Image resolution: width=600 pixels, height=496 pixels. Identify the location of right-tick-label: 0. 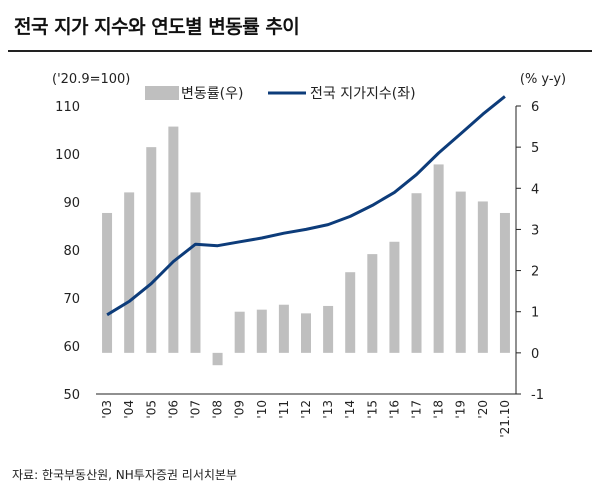
(535, 354).